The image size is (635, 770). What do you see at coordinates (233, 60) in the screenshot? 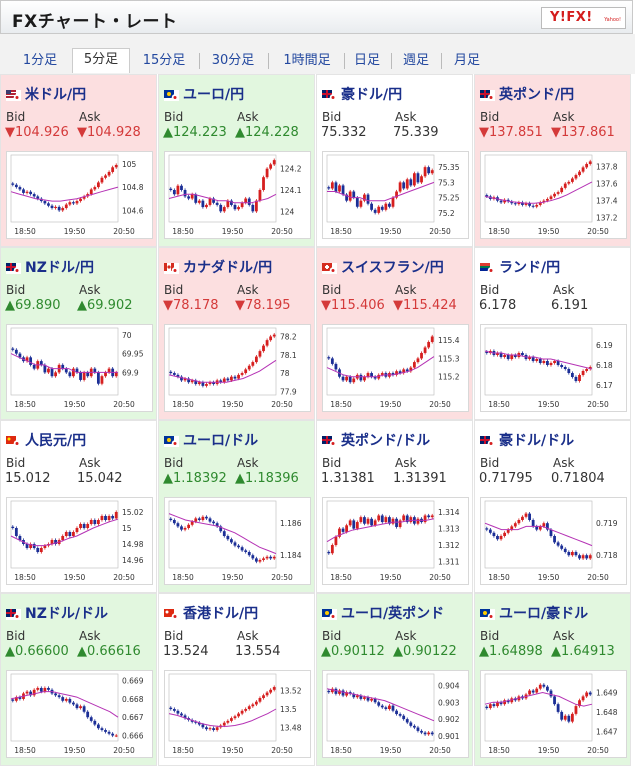
I see `tab-30min: 30分足` at bounding box center [233, 60].